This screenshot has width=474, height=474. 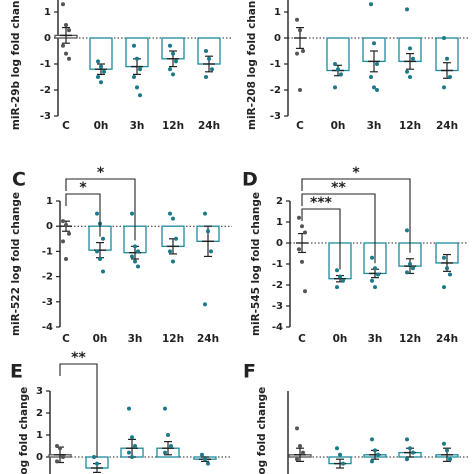 I want to click on y-axis-label: miR-29b log fold change, so click(x=16, y=65).